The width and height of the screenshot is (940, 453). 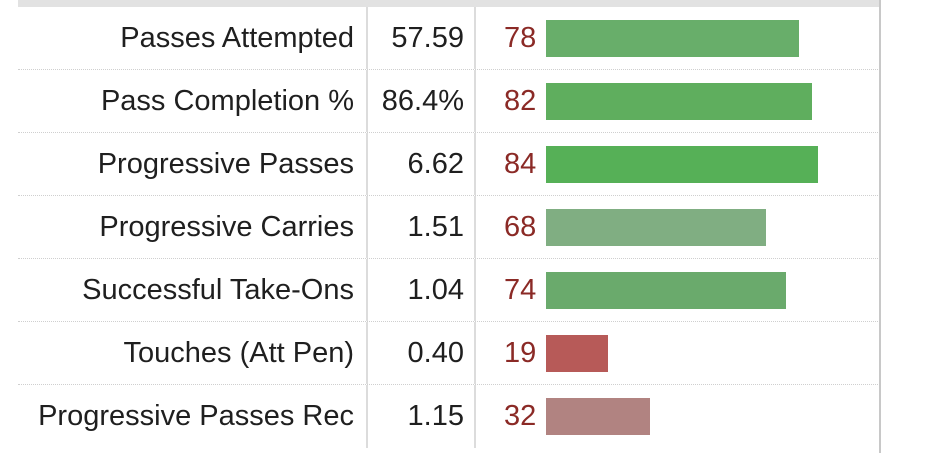 What do you see at coordinates (421, 353) in the screenshot?
I see `per90-value: 0.40` at bounding box center [421, 353].